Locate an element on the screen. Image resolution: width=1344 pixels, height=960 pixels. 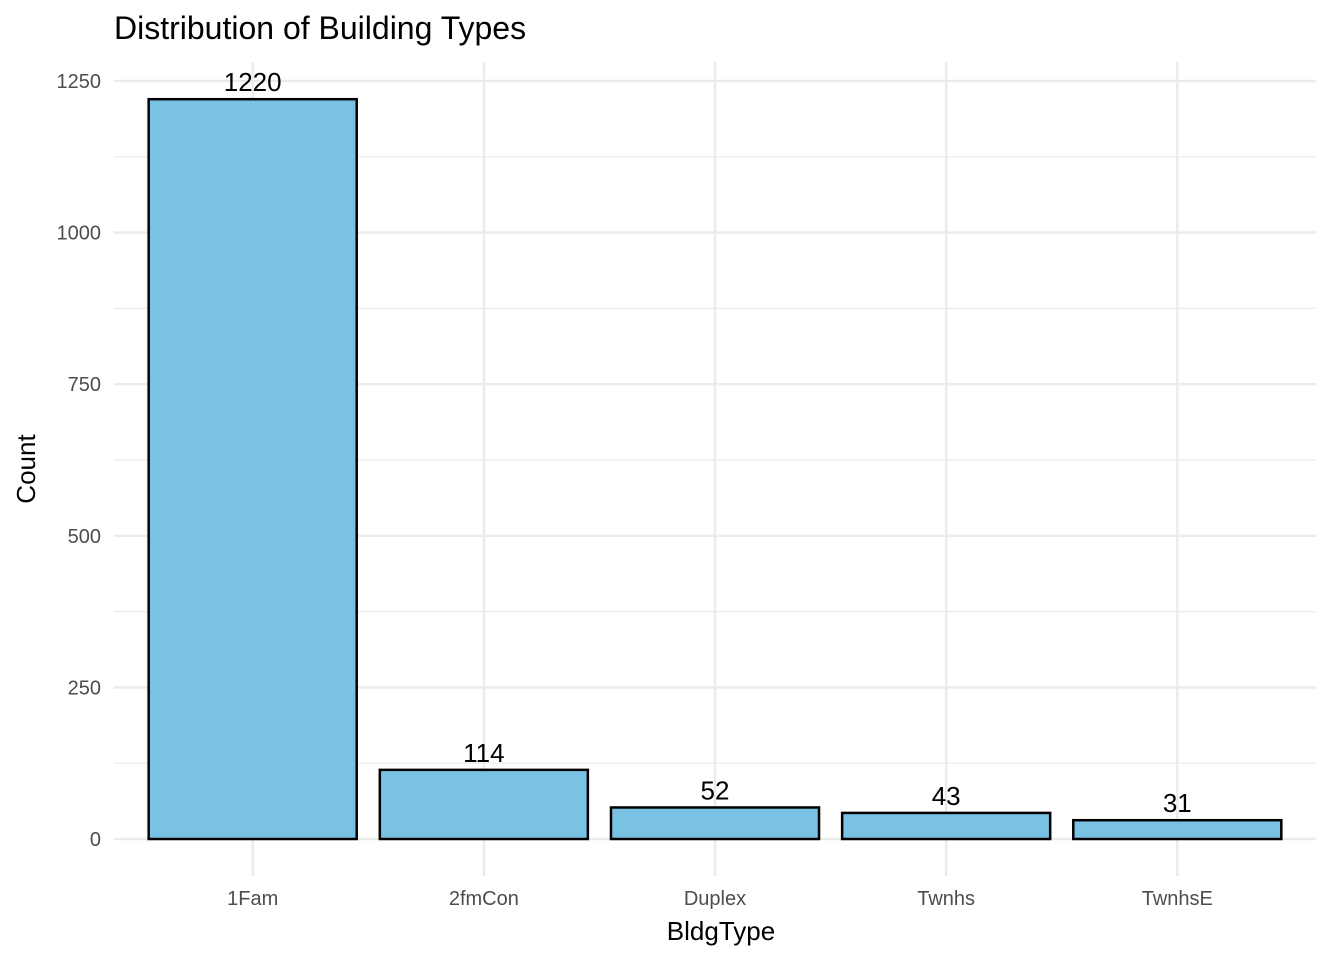
bar-1Fam is located at coordinates (252, 469).